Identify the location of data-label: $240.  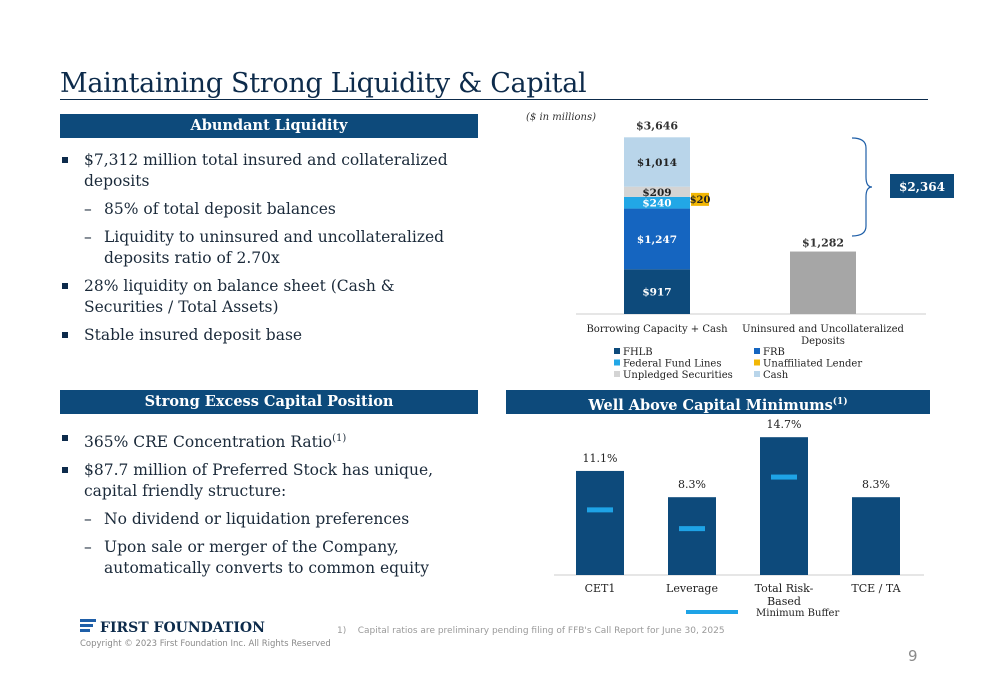
(656, 204).